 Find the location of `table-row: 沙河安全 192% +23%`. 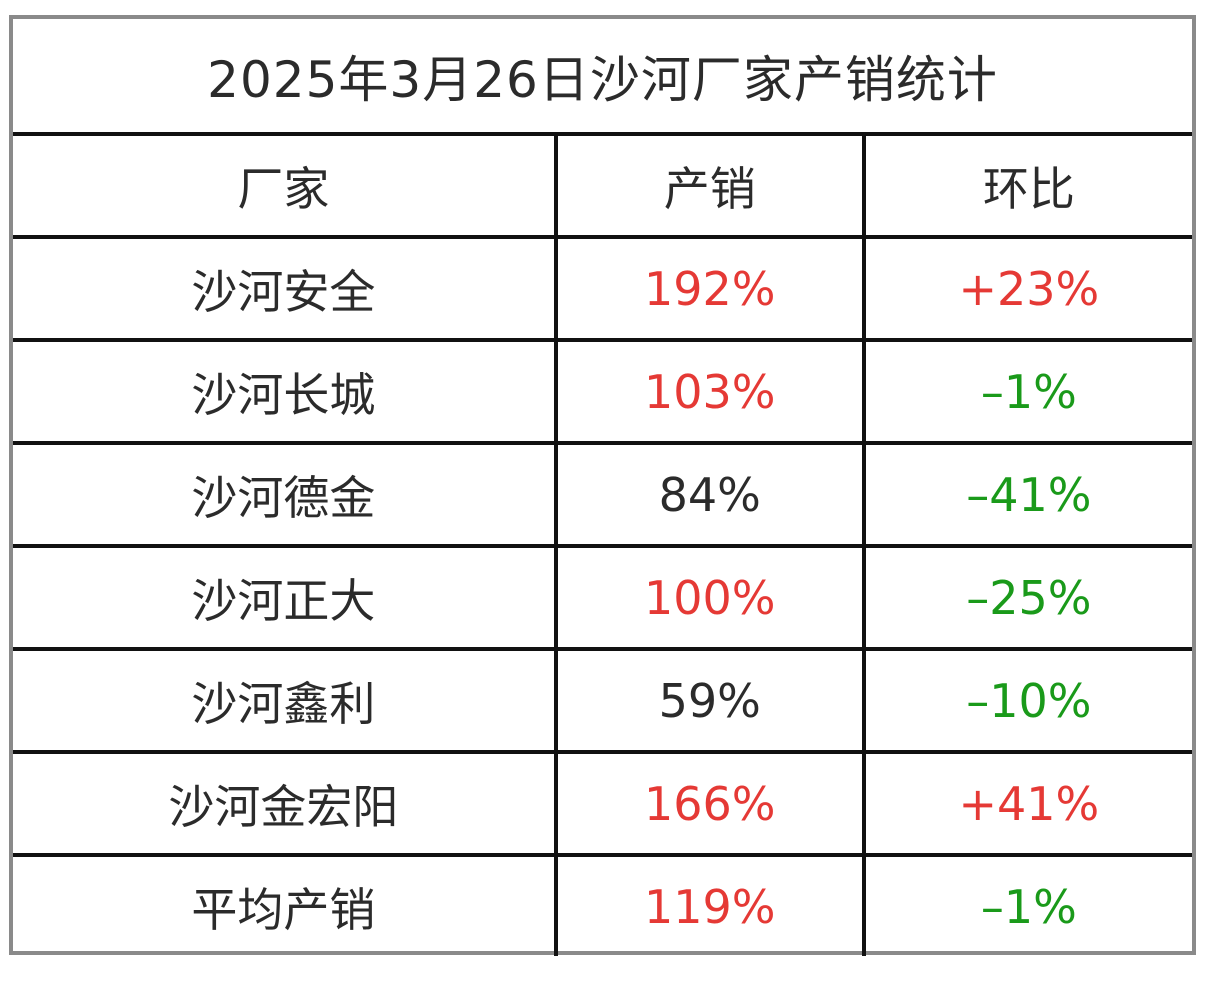

table-row: 沙河安全 192% +23% is located at coordinates (602, 287).